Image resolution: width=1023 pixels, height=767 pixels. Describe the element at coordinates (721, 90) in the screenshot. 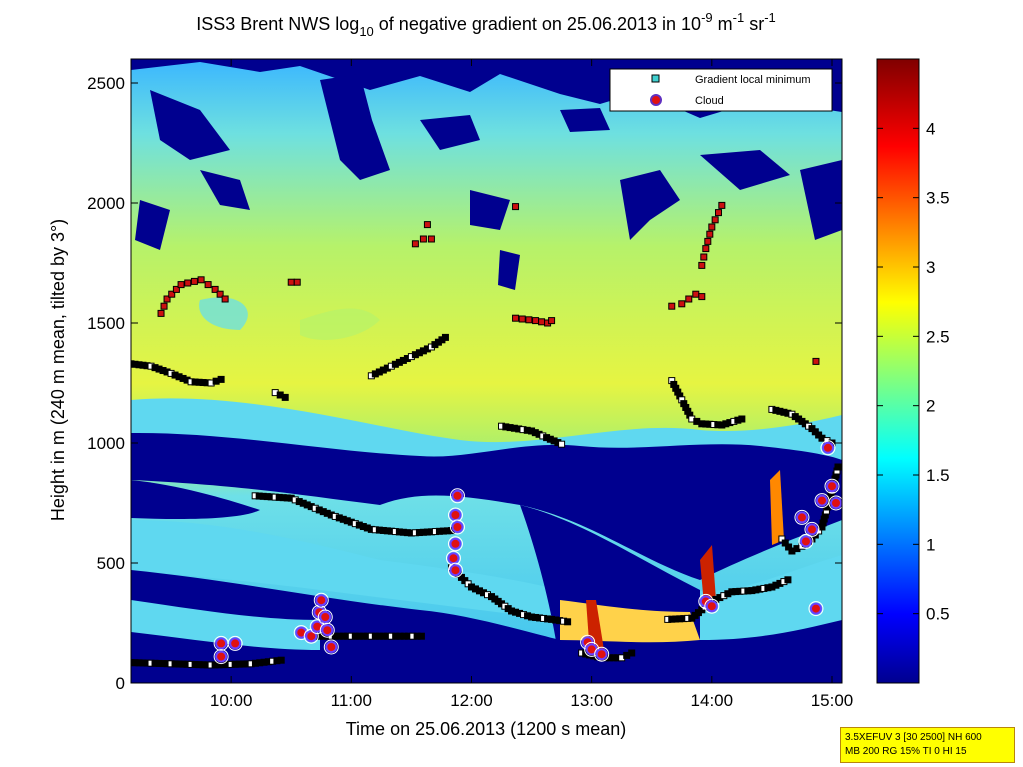

I see `legend: Gradient local minimum Cloud` at that location.